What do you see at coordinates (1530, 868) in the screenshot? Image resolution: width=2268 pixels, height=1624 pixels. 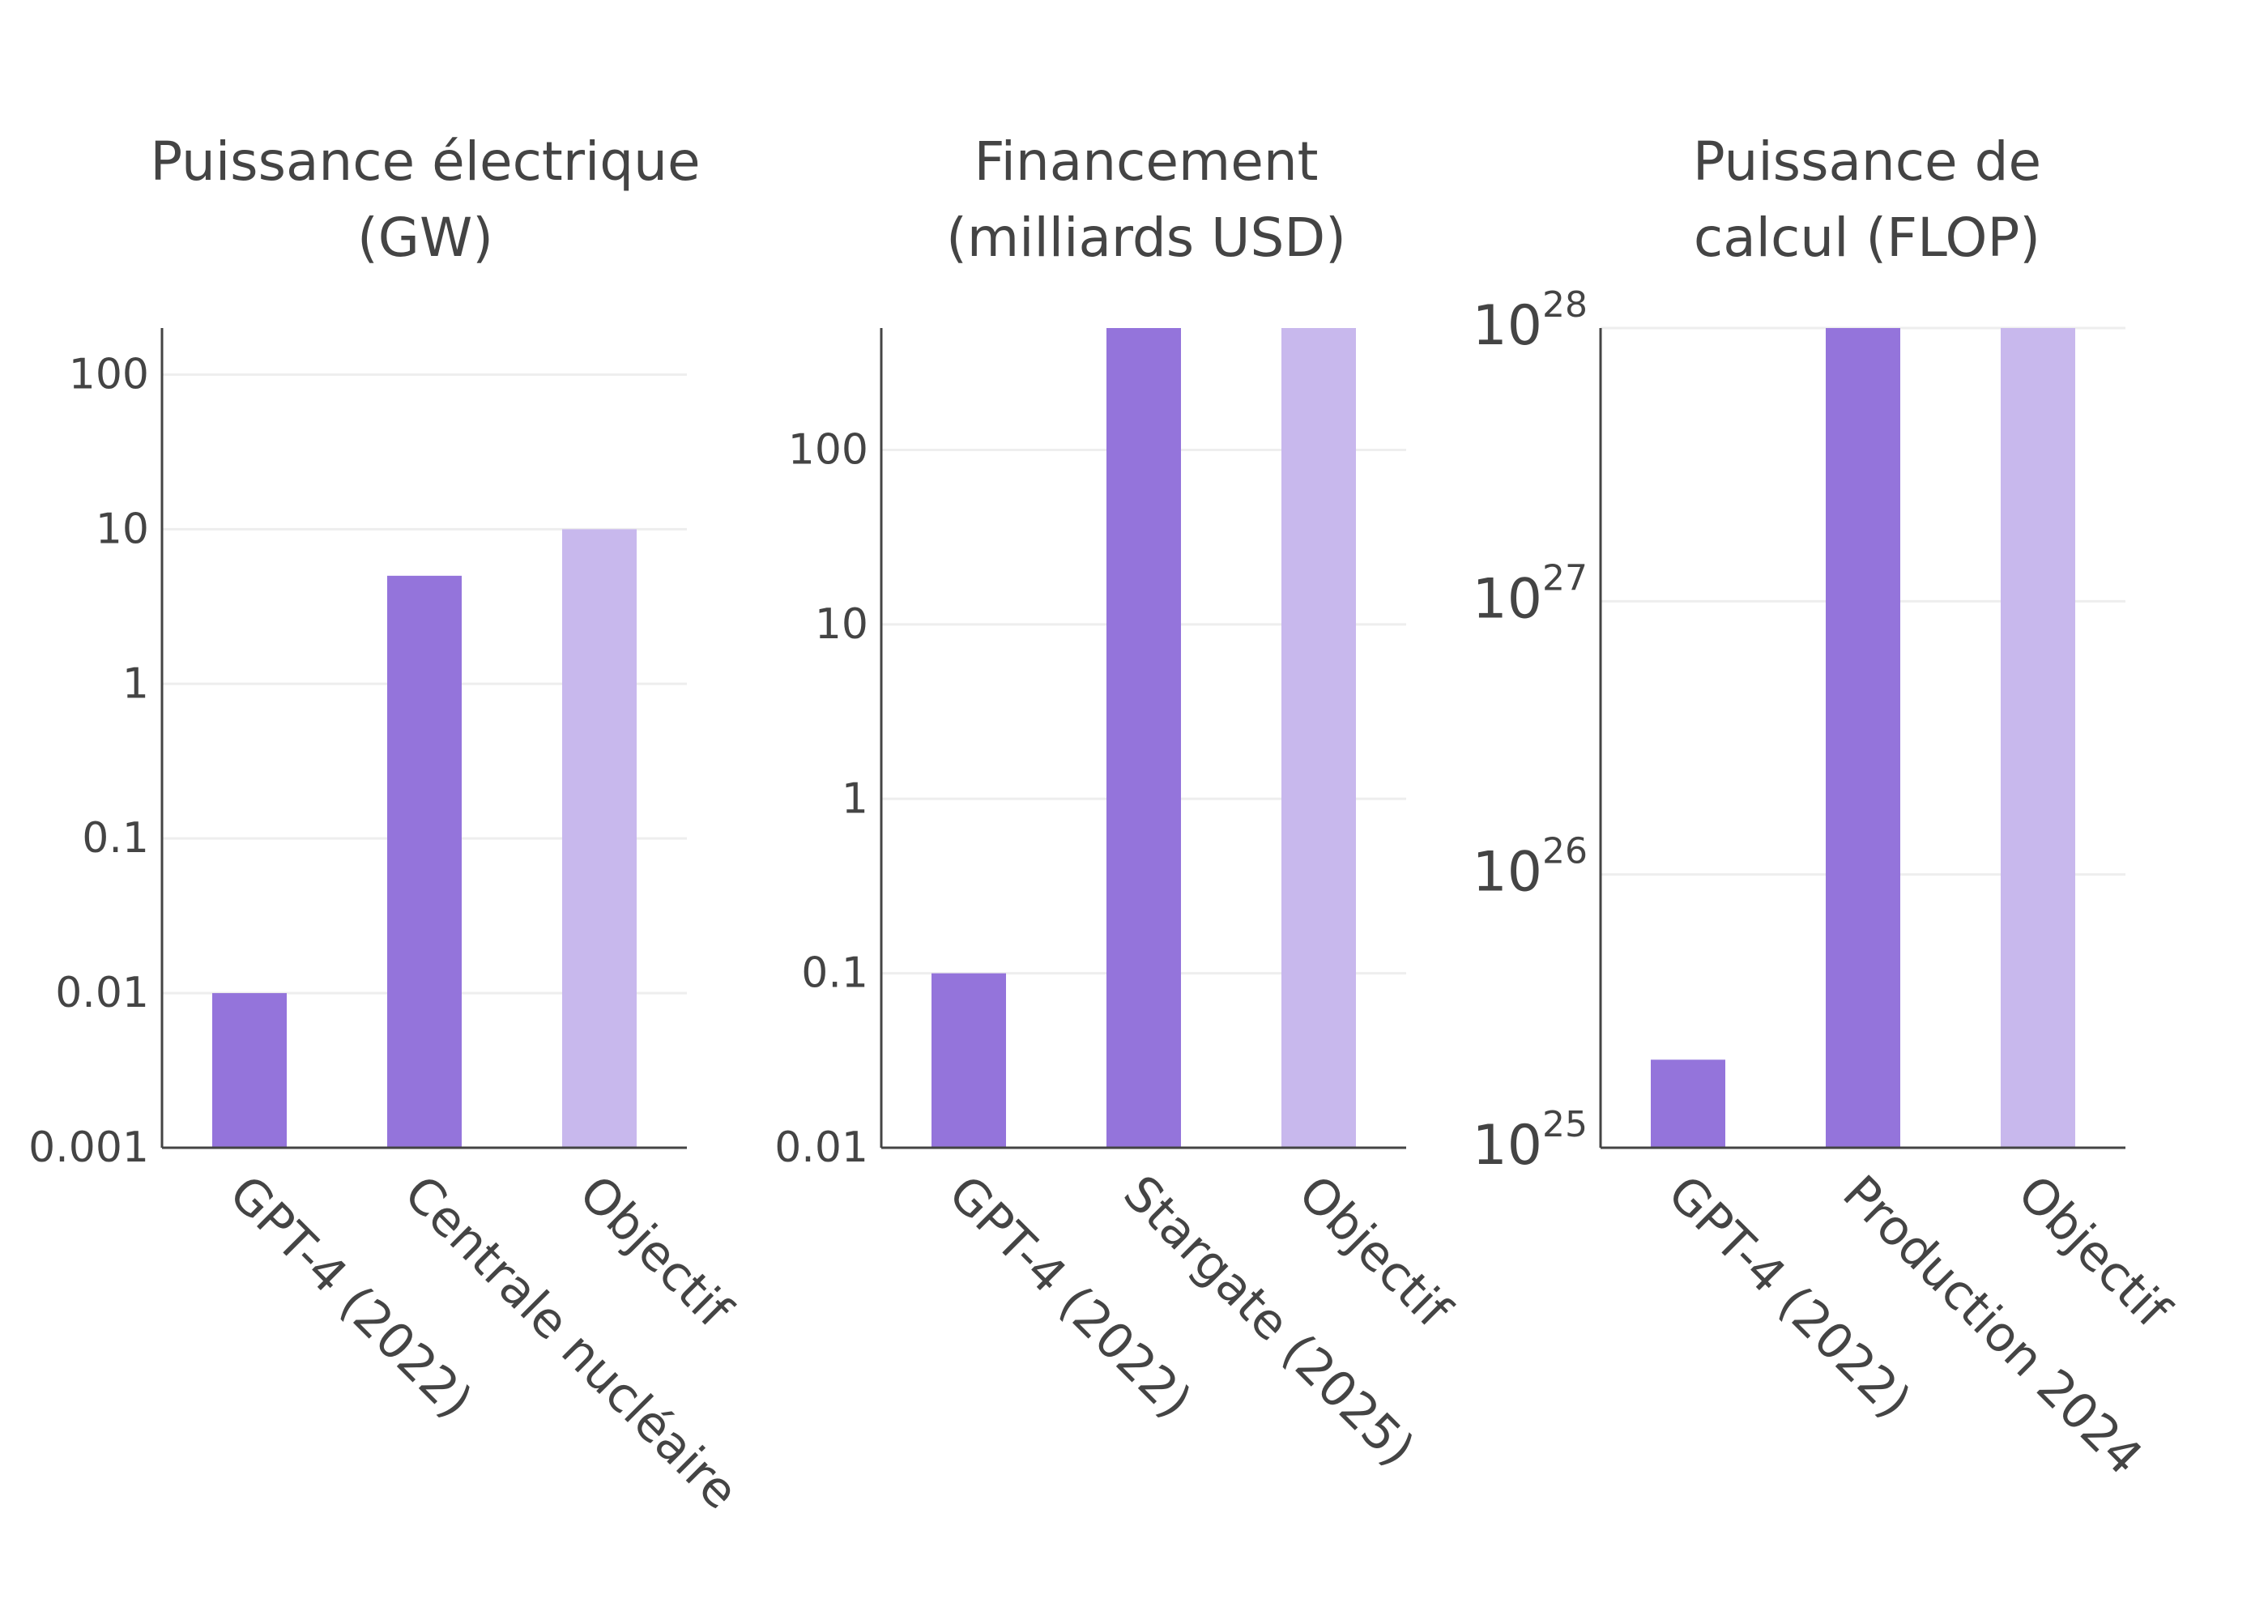 I see `y-tick-label: 1026` at bounding box center [1530, 868].